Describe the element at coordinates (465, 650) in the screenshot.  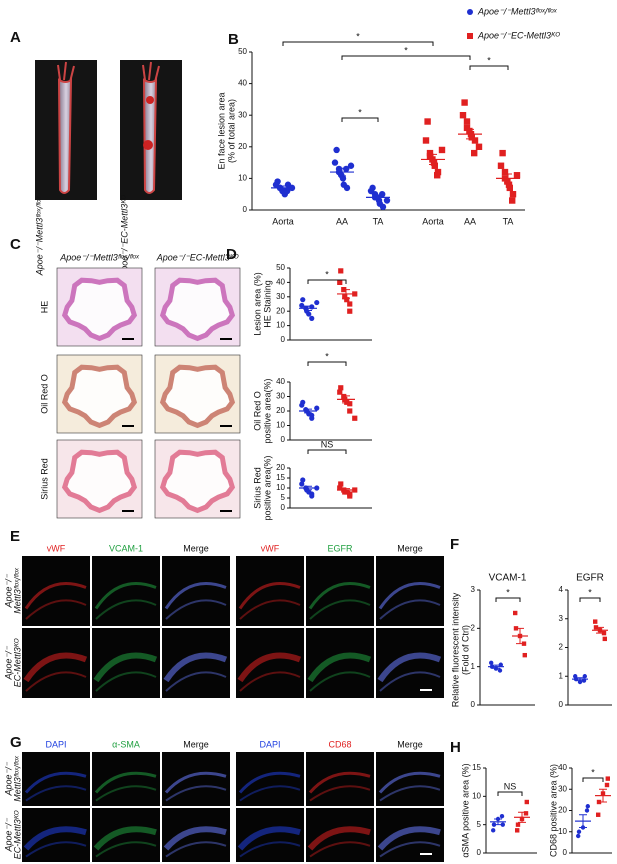
I see `y-axis-label: (Fold of Ctrl)` at that location.